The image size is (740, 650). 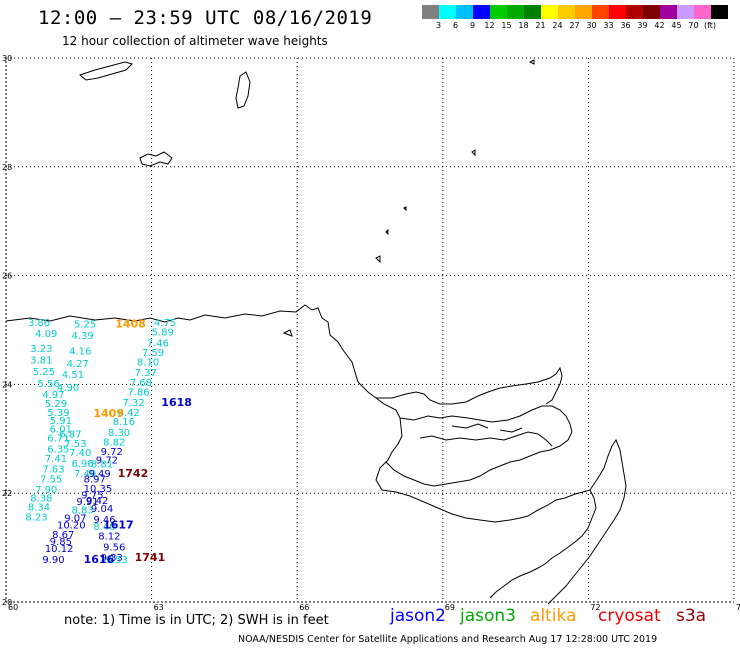 What do you see at coordinates (100, 474) in the screenshot?
I see `swh-value: 9.49` at bounding box center [100, 474].